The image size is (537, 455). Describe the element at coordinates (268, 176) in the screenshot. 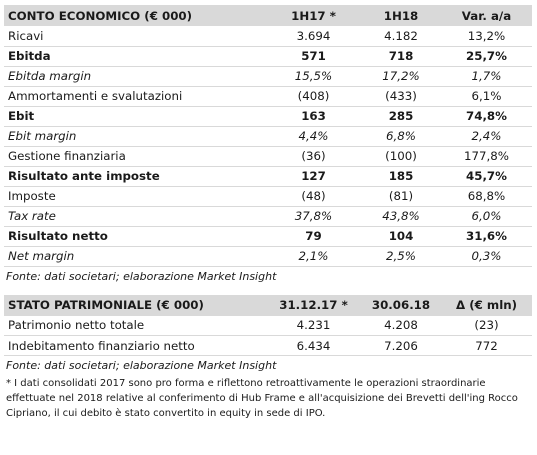

I see `table-row: Risultato ante imposte 127 185 45,7%` at that location.